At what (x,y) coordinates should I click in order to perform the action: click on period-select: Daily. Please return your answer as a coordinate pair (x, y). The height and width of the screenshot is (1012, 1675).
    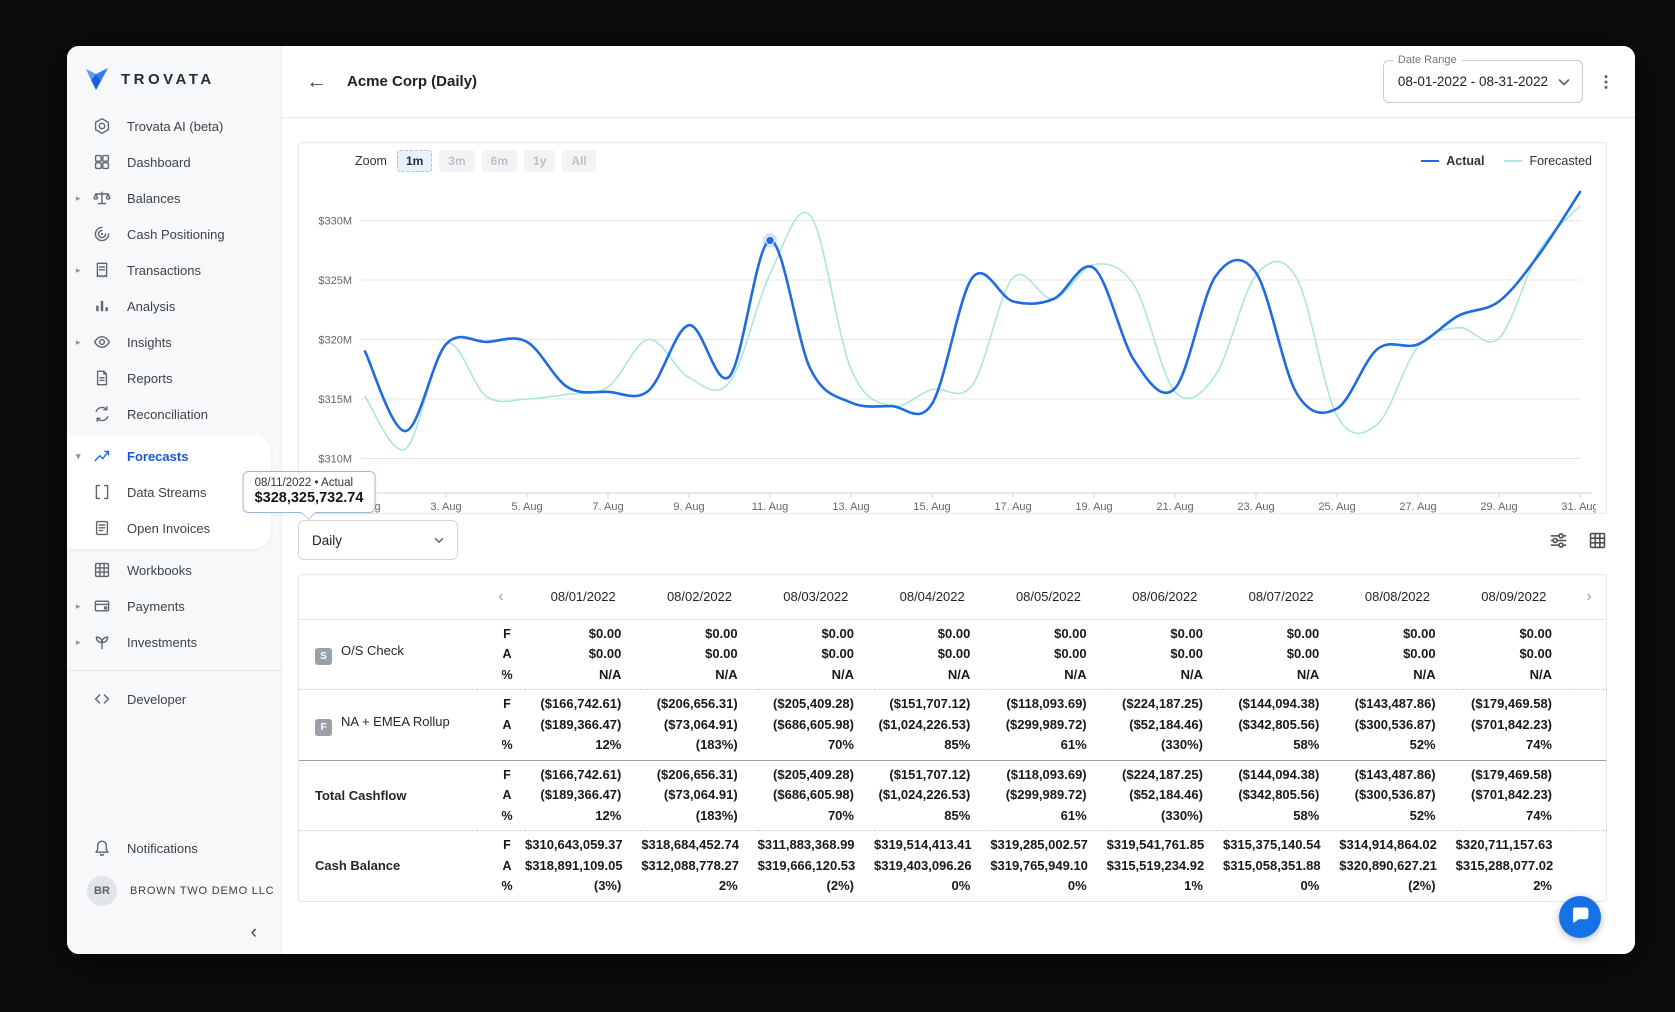
    Looking at the image, I should click on (378, 540).